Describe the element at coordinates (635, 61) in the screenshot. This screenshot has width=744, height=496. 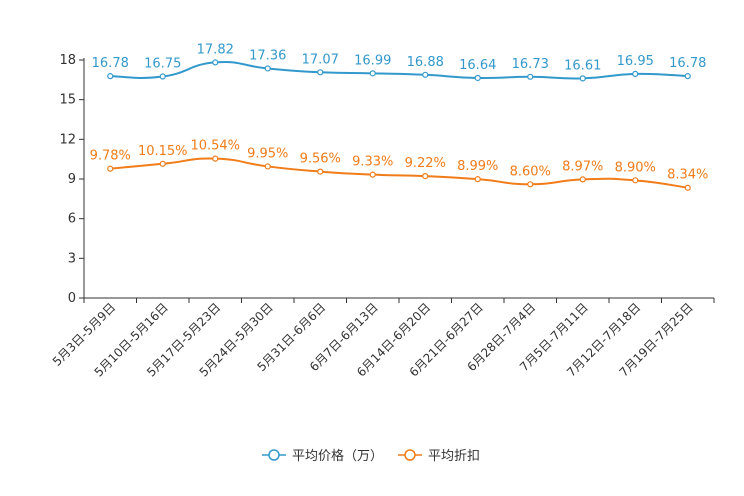
I see `data-label: 16.95` at that location.